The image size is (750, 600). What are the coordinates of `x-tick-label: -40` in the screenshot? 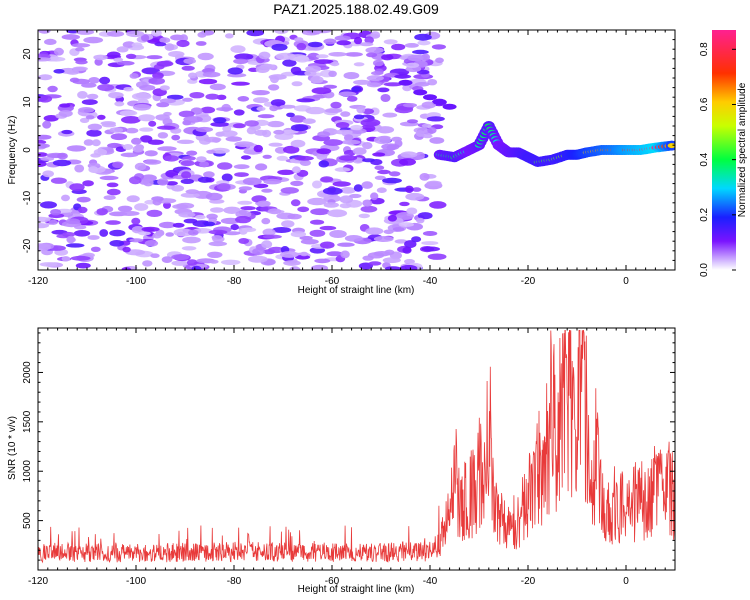 It's located at (430, 581).